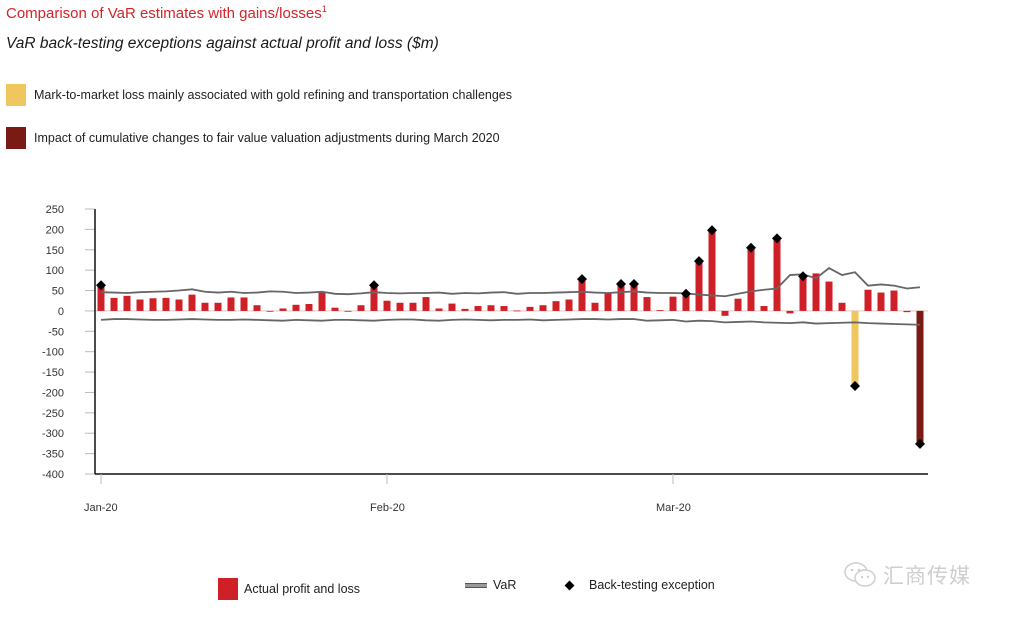 This screenshot has height=622, width=1024. I want to click on var-line-icon, so click(476, 585).